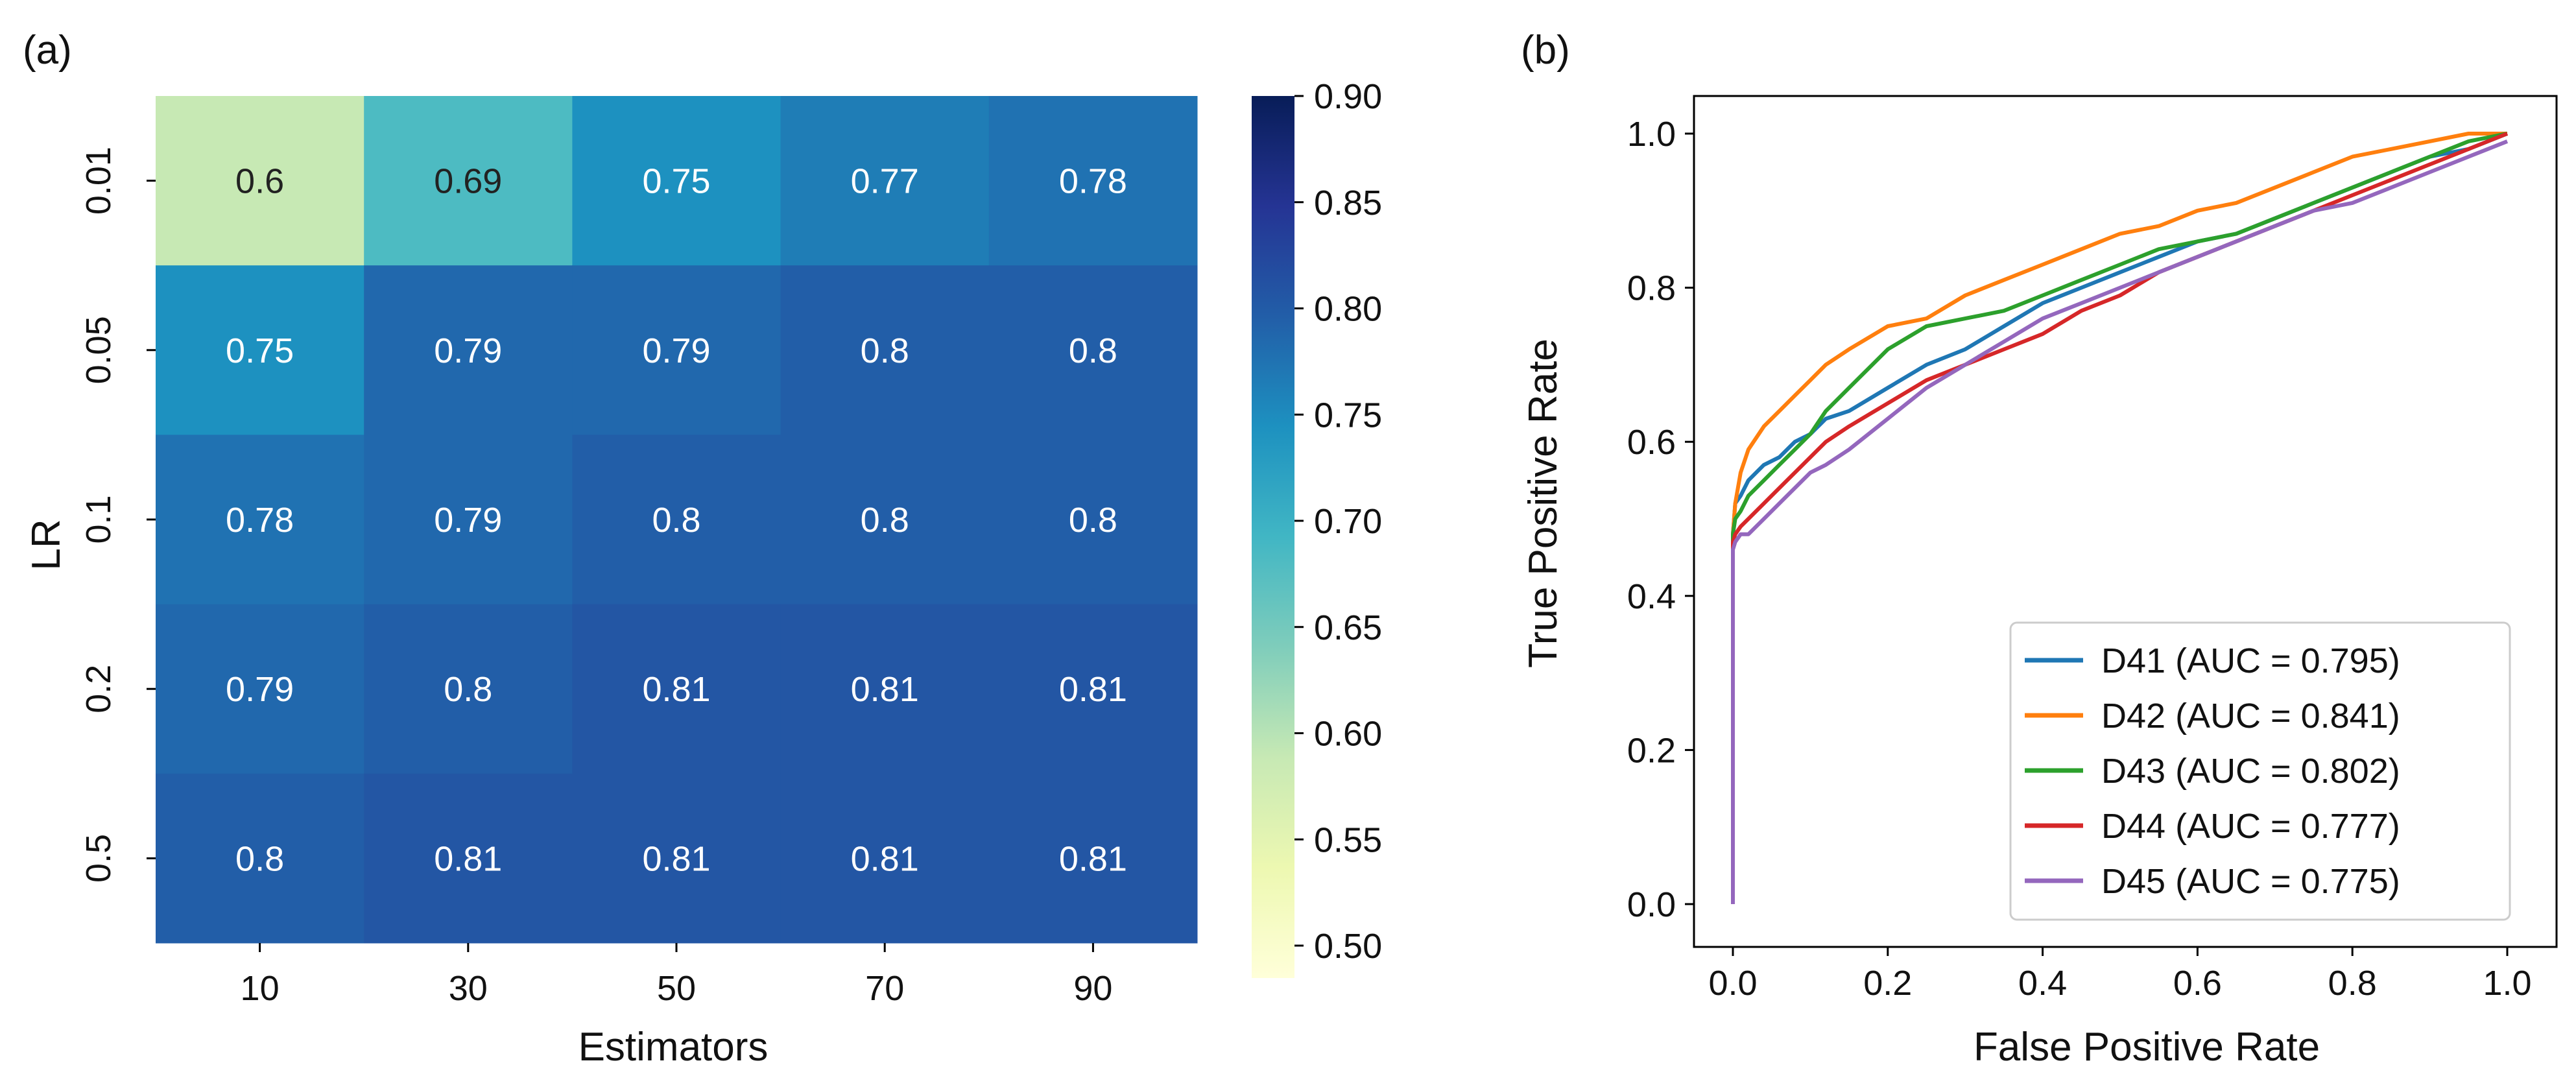 This screenshot has height=1087, width=2576. What do you see at coordinates (1651, 750) in the screenshot?
I see `roc-y-tick-label: 0.2` at bounding box center [1651, 750].